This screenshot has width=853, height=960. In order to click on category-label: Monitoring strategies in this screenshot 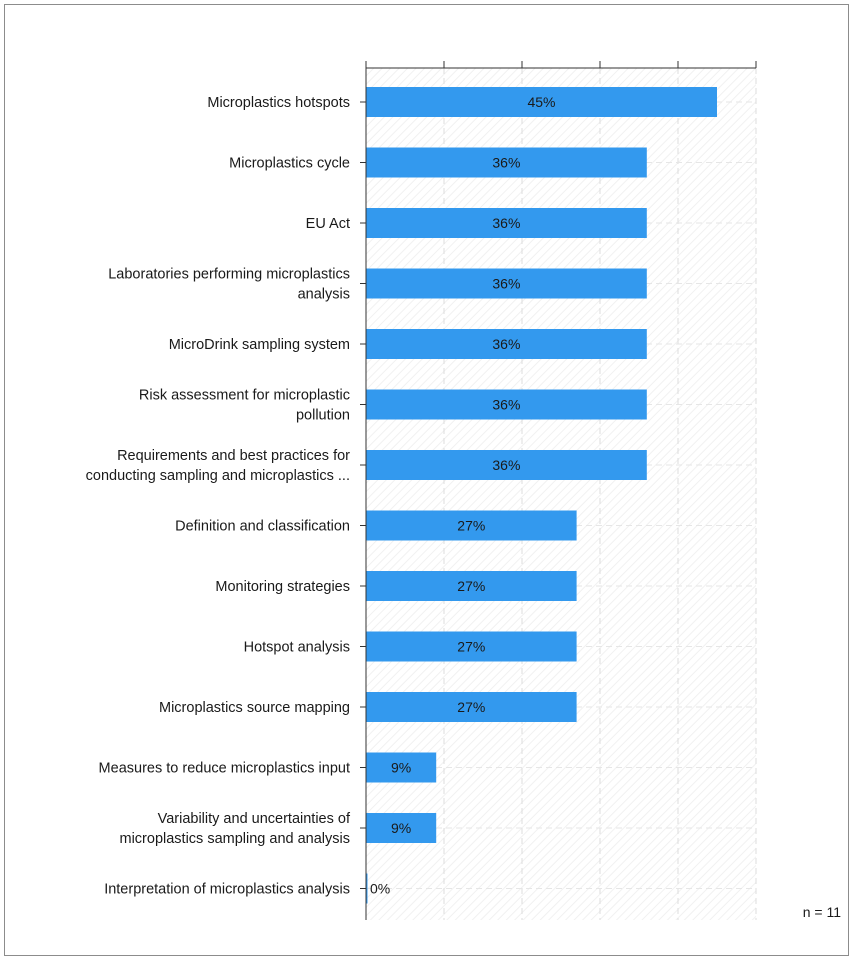, I will do `click(282, 587)`.